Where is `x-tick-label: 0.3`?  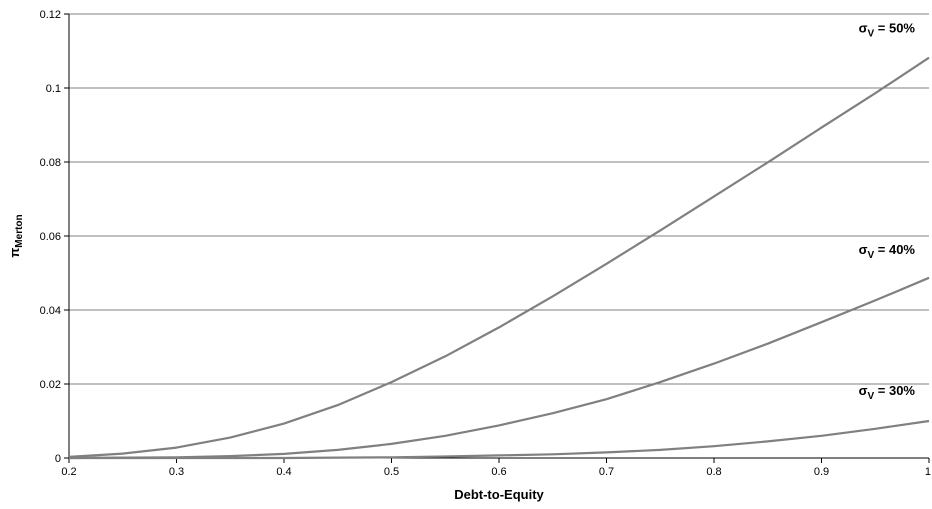
x-tick-label: 0.3 is located at coordinates (176, 472).